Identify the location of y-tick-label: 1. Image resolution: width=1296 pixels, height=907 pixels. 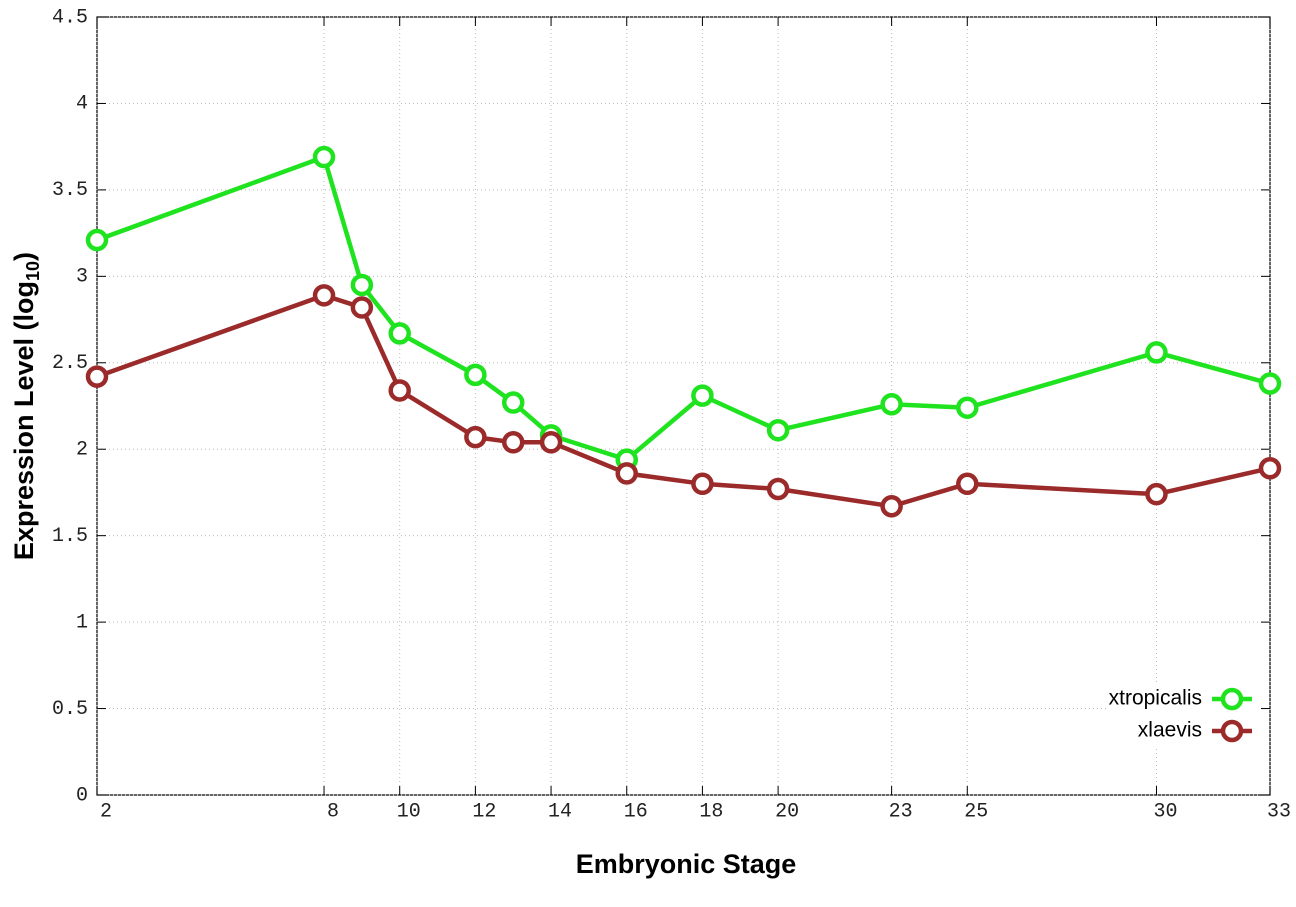
(82, 622).